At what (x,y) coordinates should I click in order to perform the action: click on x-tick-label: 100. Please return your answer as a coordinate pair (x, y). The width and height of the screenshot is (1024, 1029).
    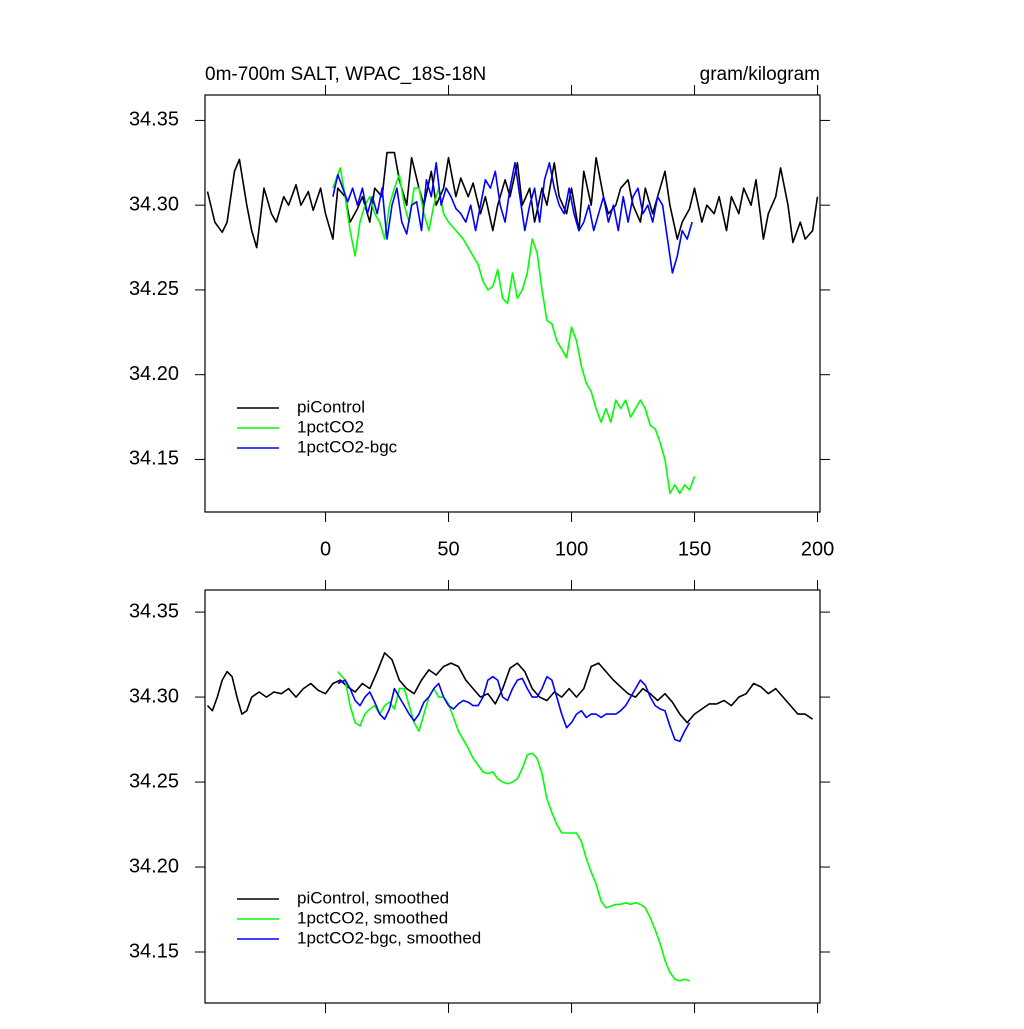
    Looking at the image, I should click on (571, 549).